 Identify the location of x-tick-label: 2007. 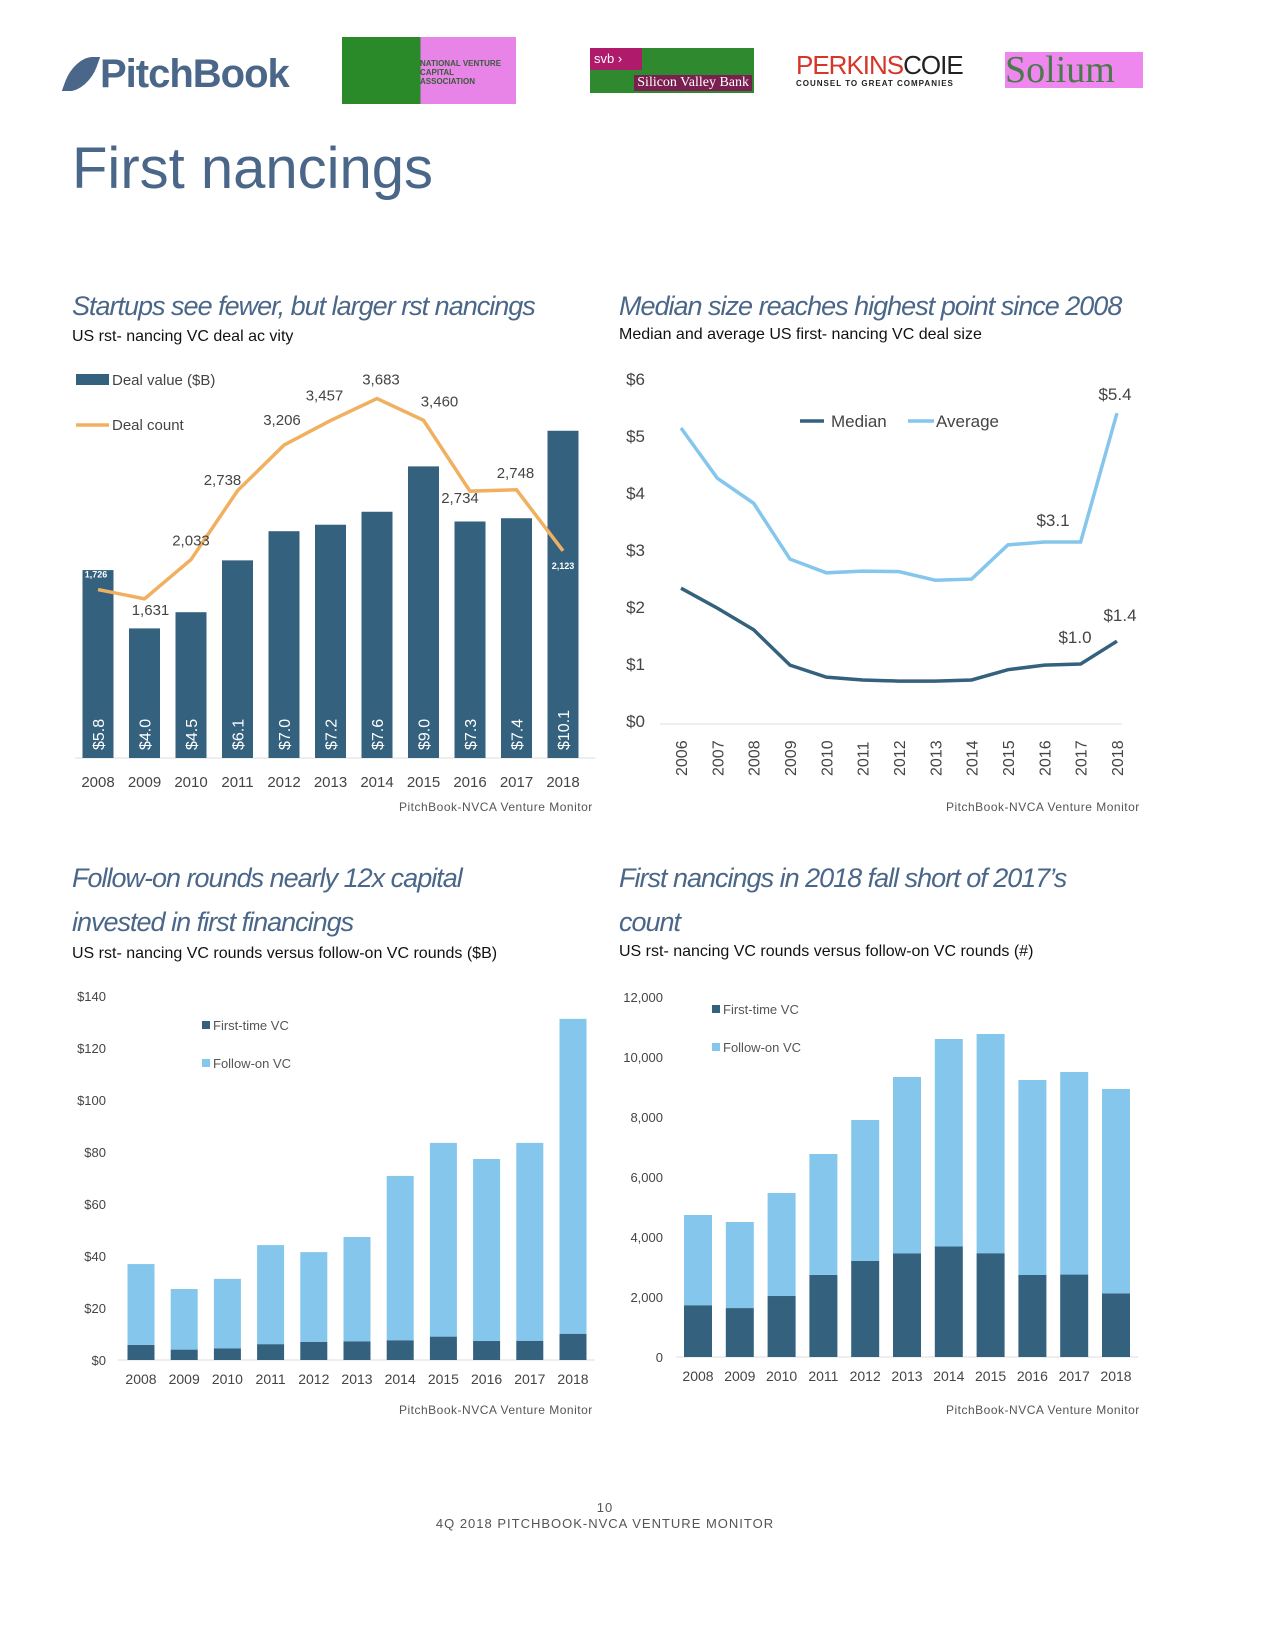
(718, 758).